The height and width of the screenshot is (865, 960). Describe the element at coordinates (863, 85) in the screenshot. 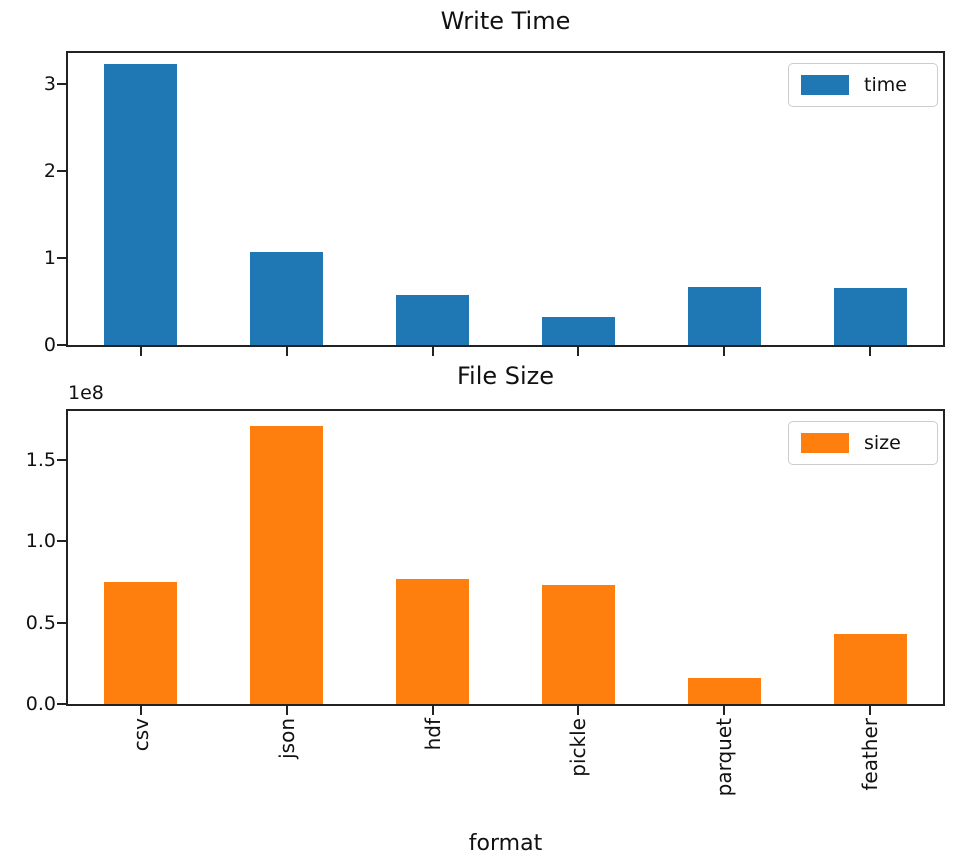

I see `legend-write-time: time` at that location.